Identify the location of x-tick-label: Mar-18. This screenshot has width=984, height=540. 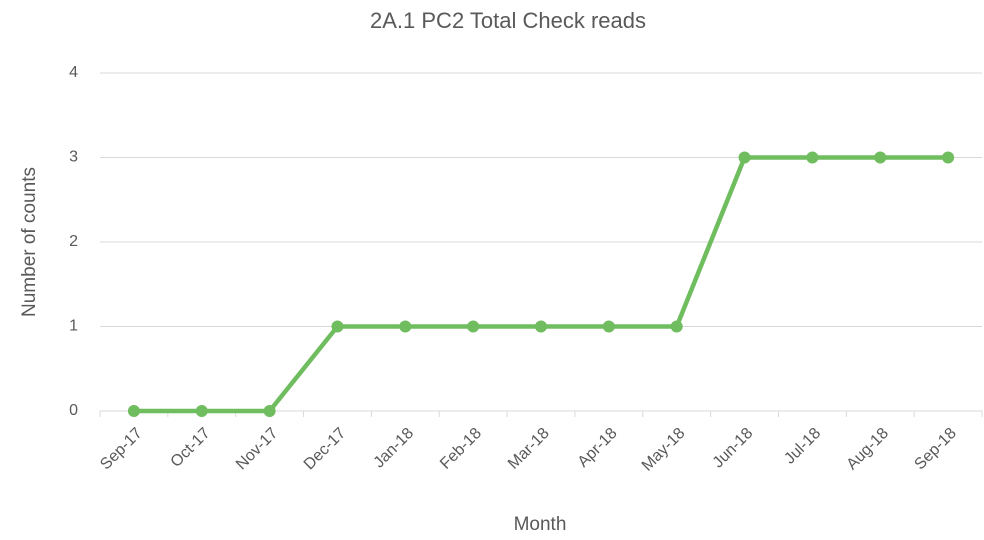
(529, 449).